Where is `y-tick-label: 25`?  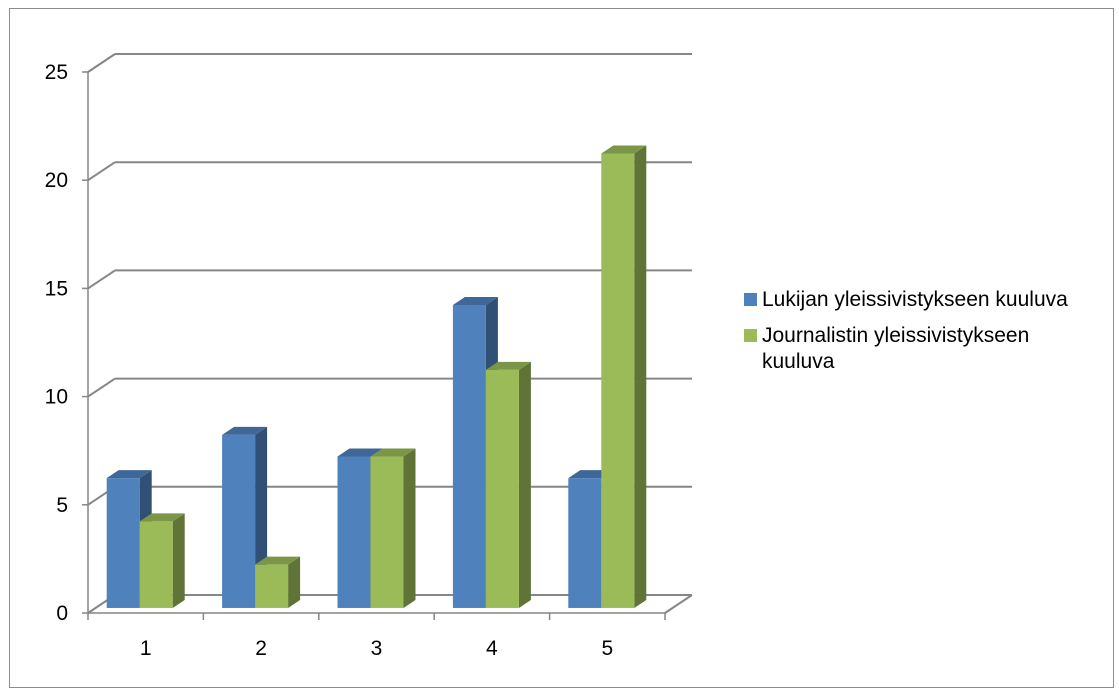 y-tick-label: 25 is located at coordinates (56, 72).